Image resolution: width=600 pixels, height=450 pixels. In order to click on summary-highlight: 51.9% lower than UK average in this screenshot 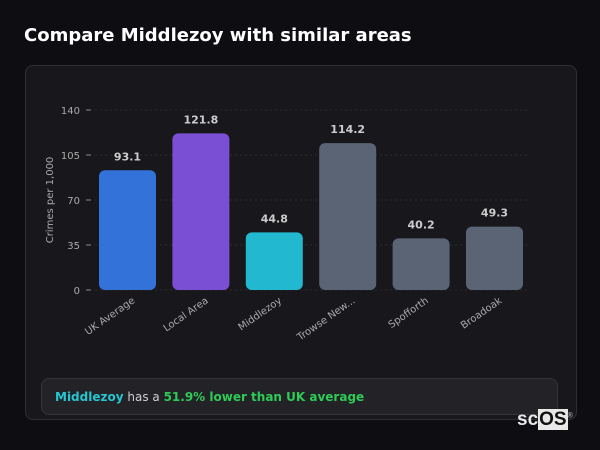, I will do `click(264, 397)`.